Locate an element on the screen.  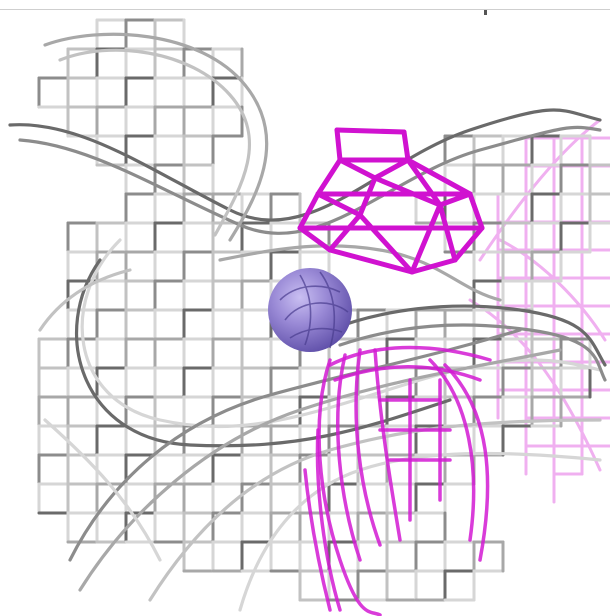
viewer-top-marker is located at coordinates (485, 12).